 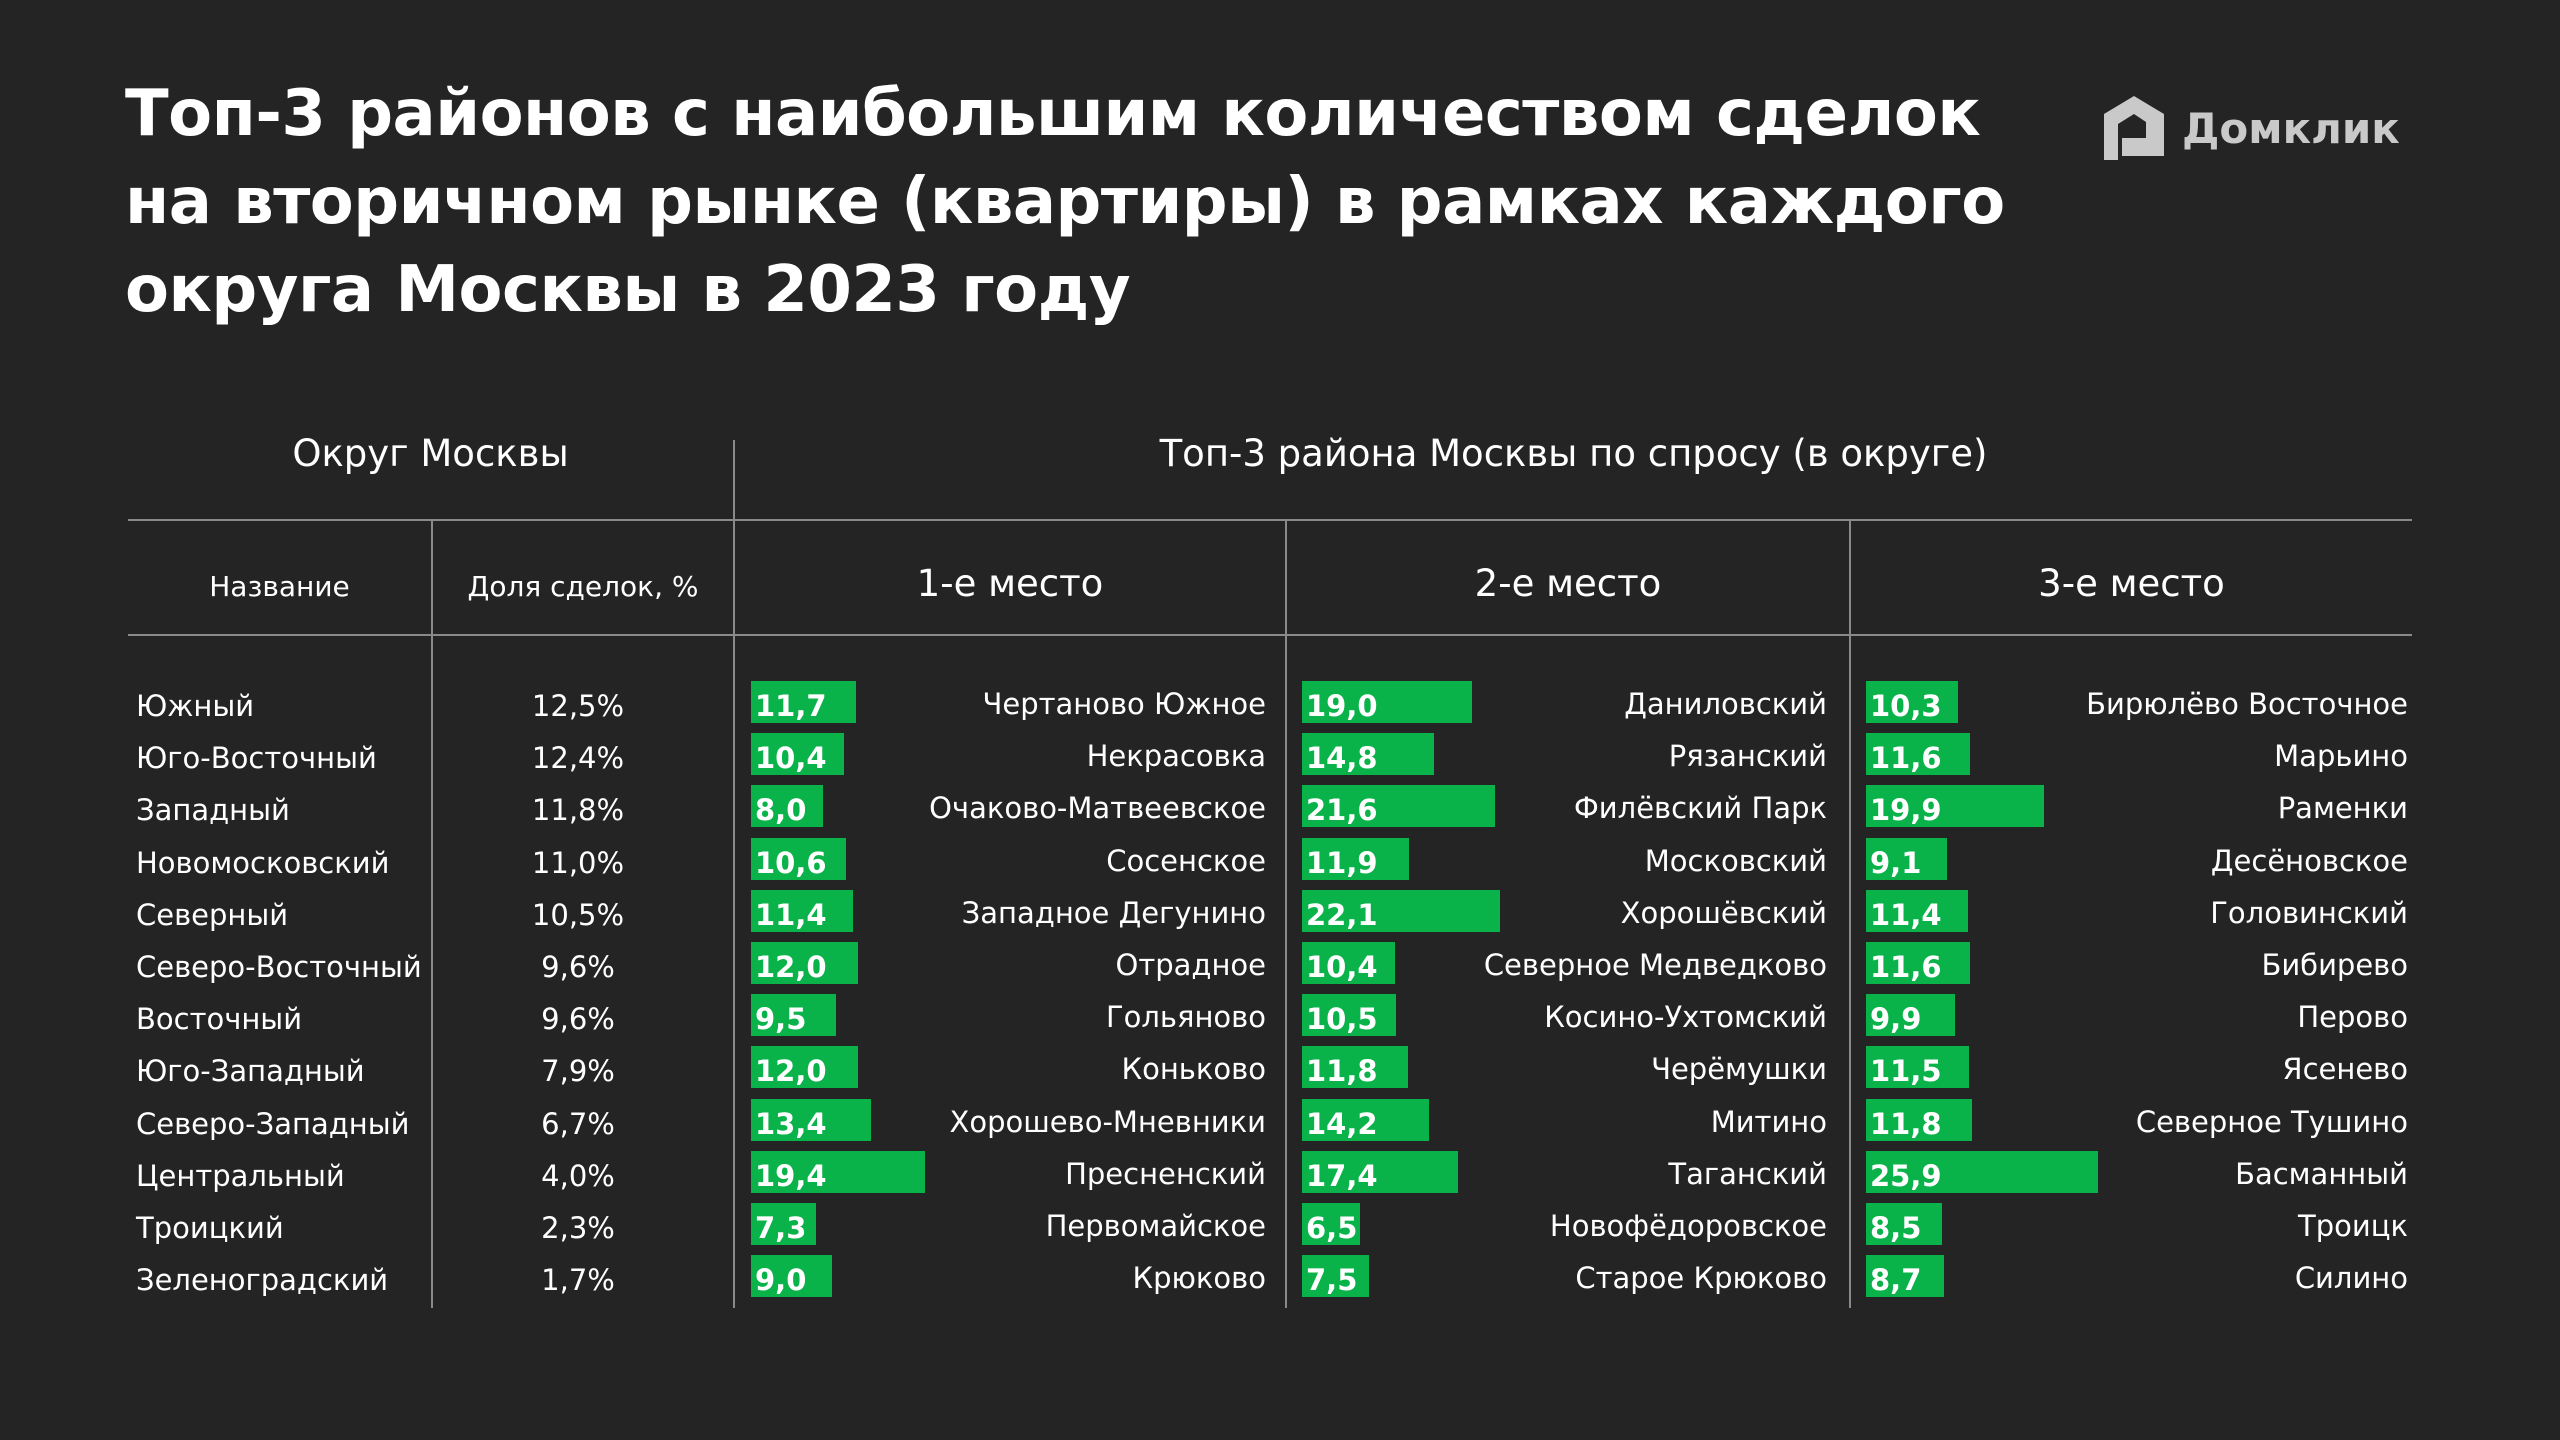 What do you see at coordinates (2134, 128) in the screenshot?
I see `house-logo-icon` at bounding box center [2134, 128].